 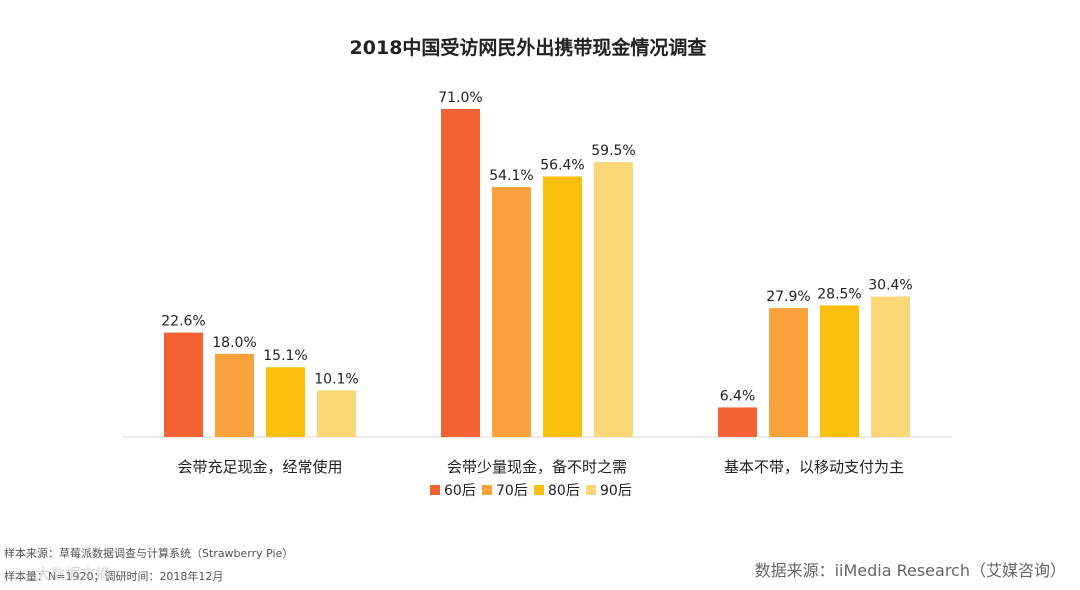 I want to click on legend-label-70后: 70后, so click(x=512, y=491).